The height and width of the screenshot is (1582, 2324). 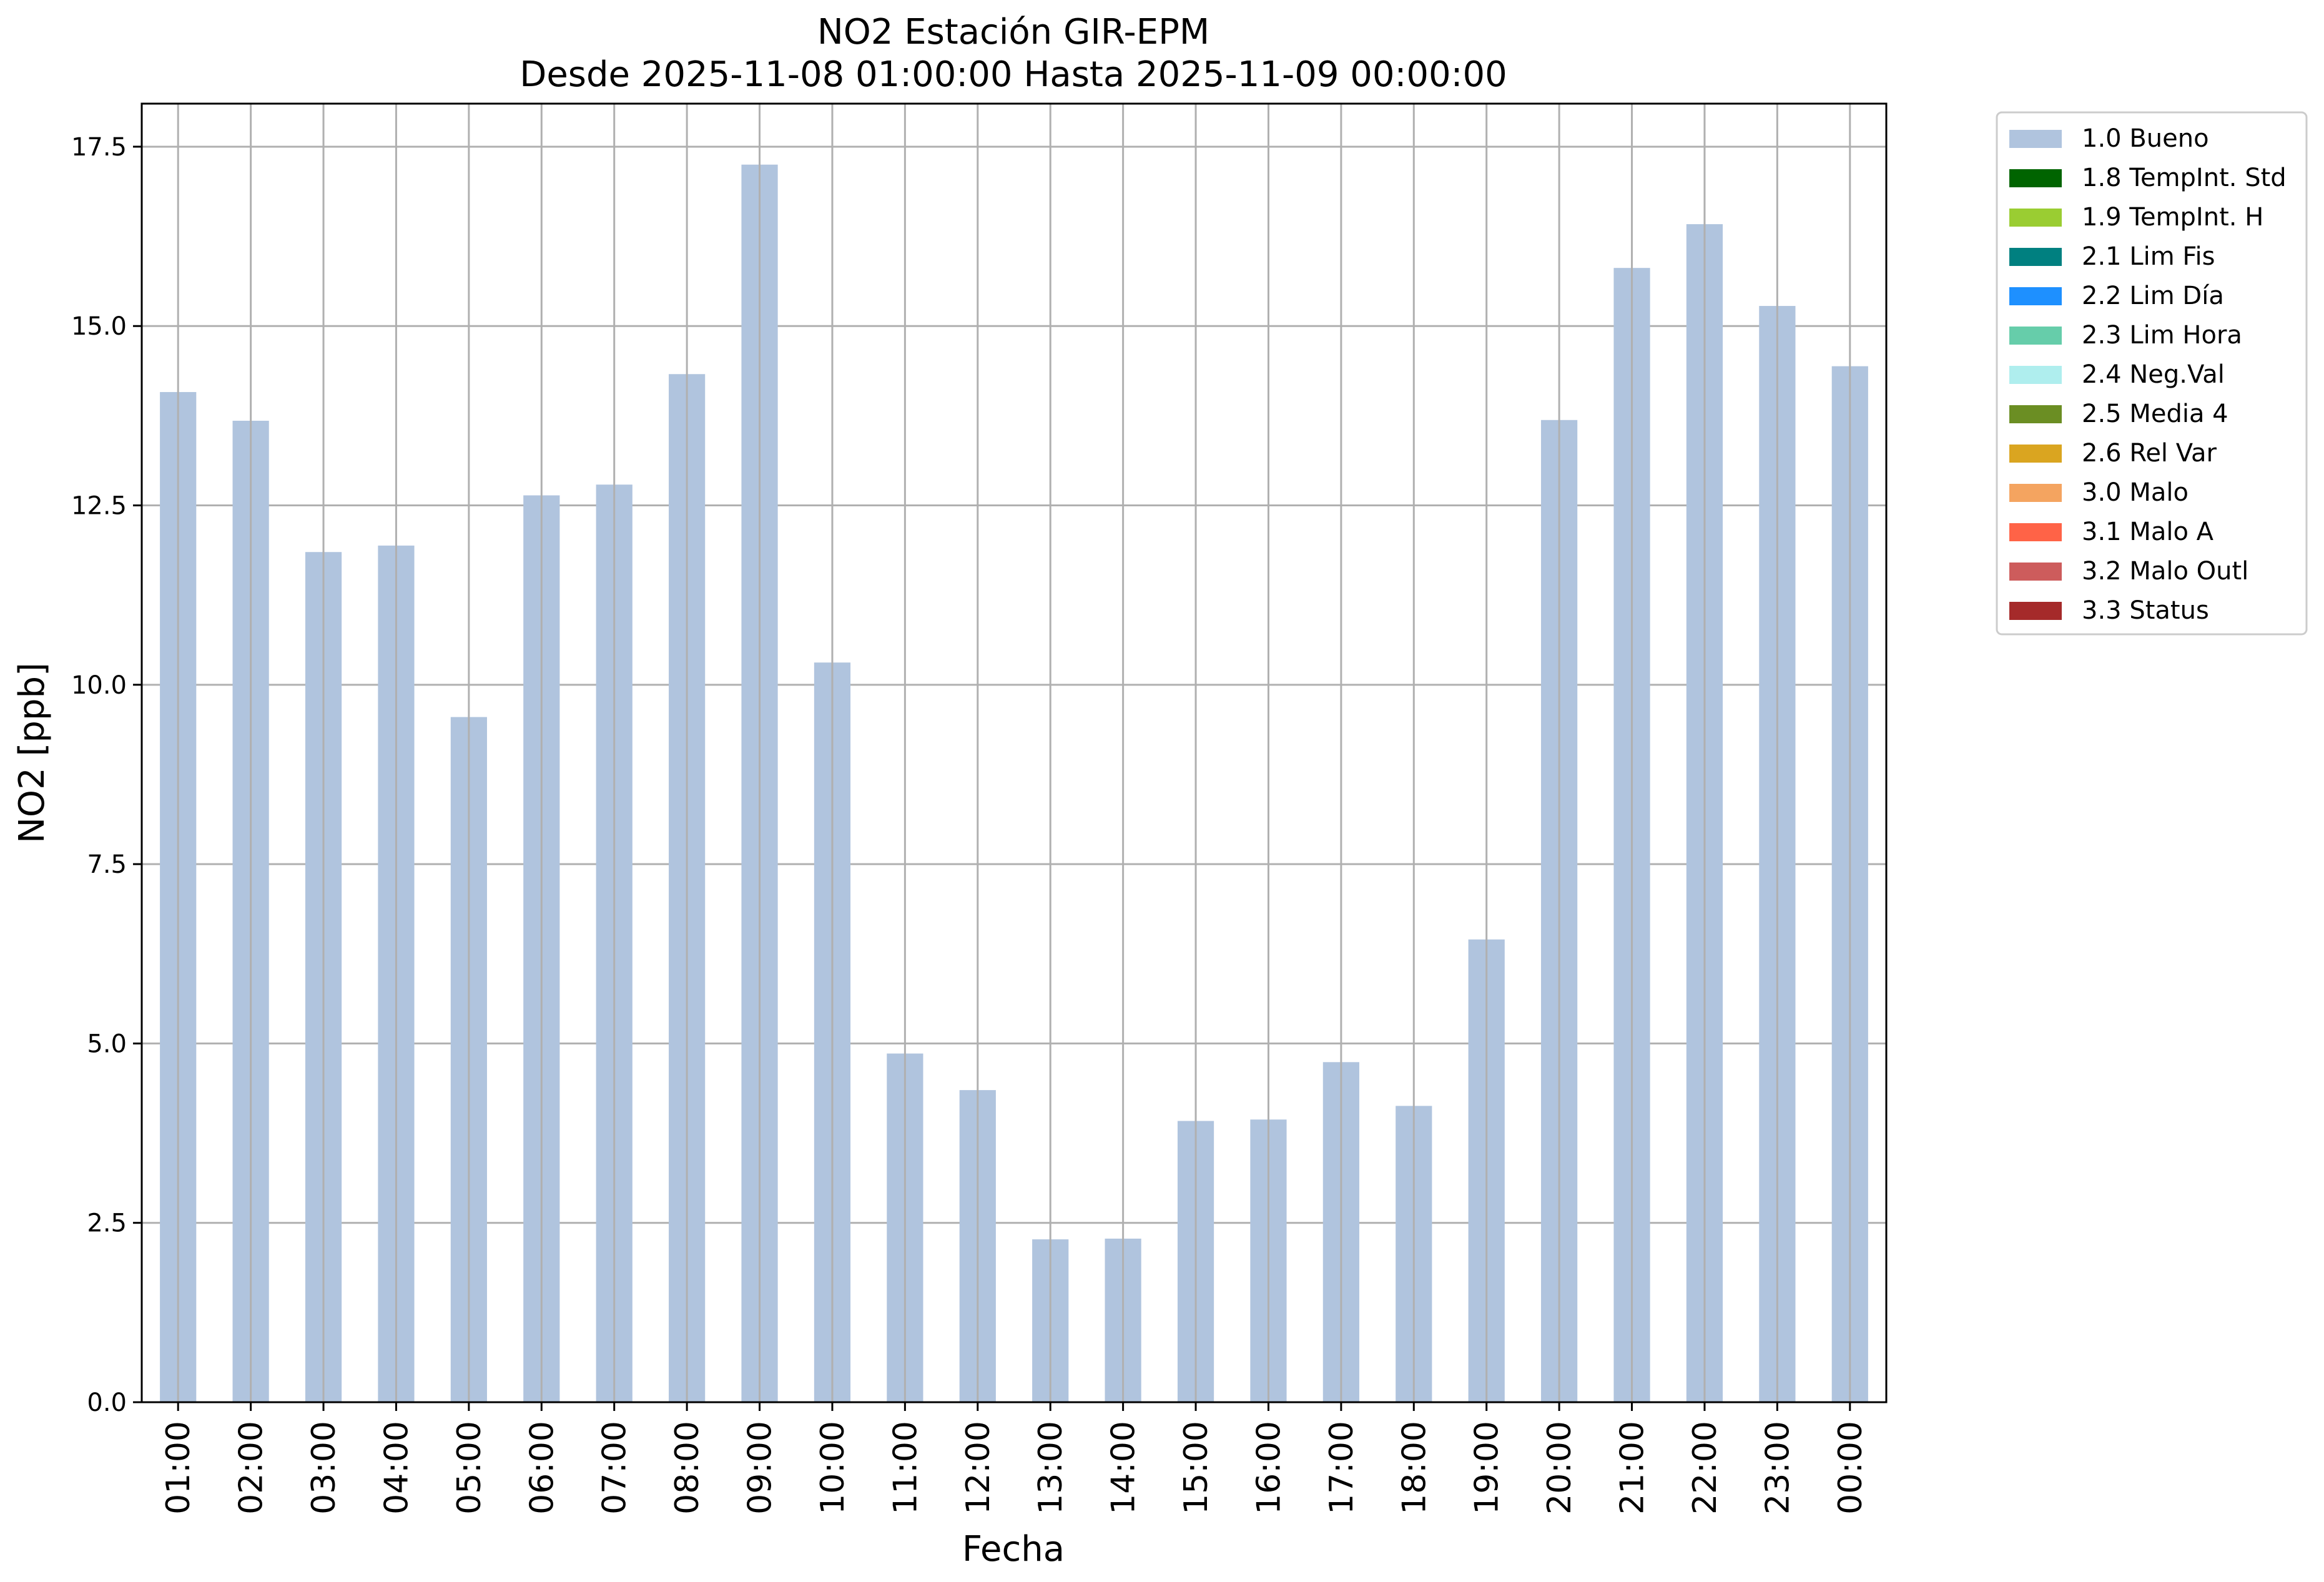 I want to click on x-tick-label: 14:00, so click(x=1124, y=1468).